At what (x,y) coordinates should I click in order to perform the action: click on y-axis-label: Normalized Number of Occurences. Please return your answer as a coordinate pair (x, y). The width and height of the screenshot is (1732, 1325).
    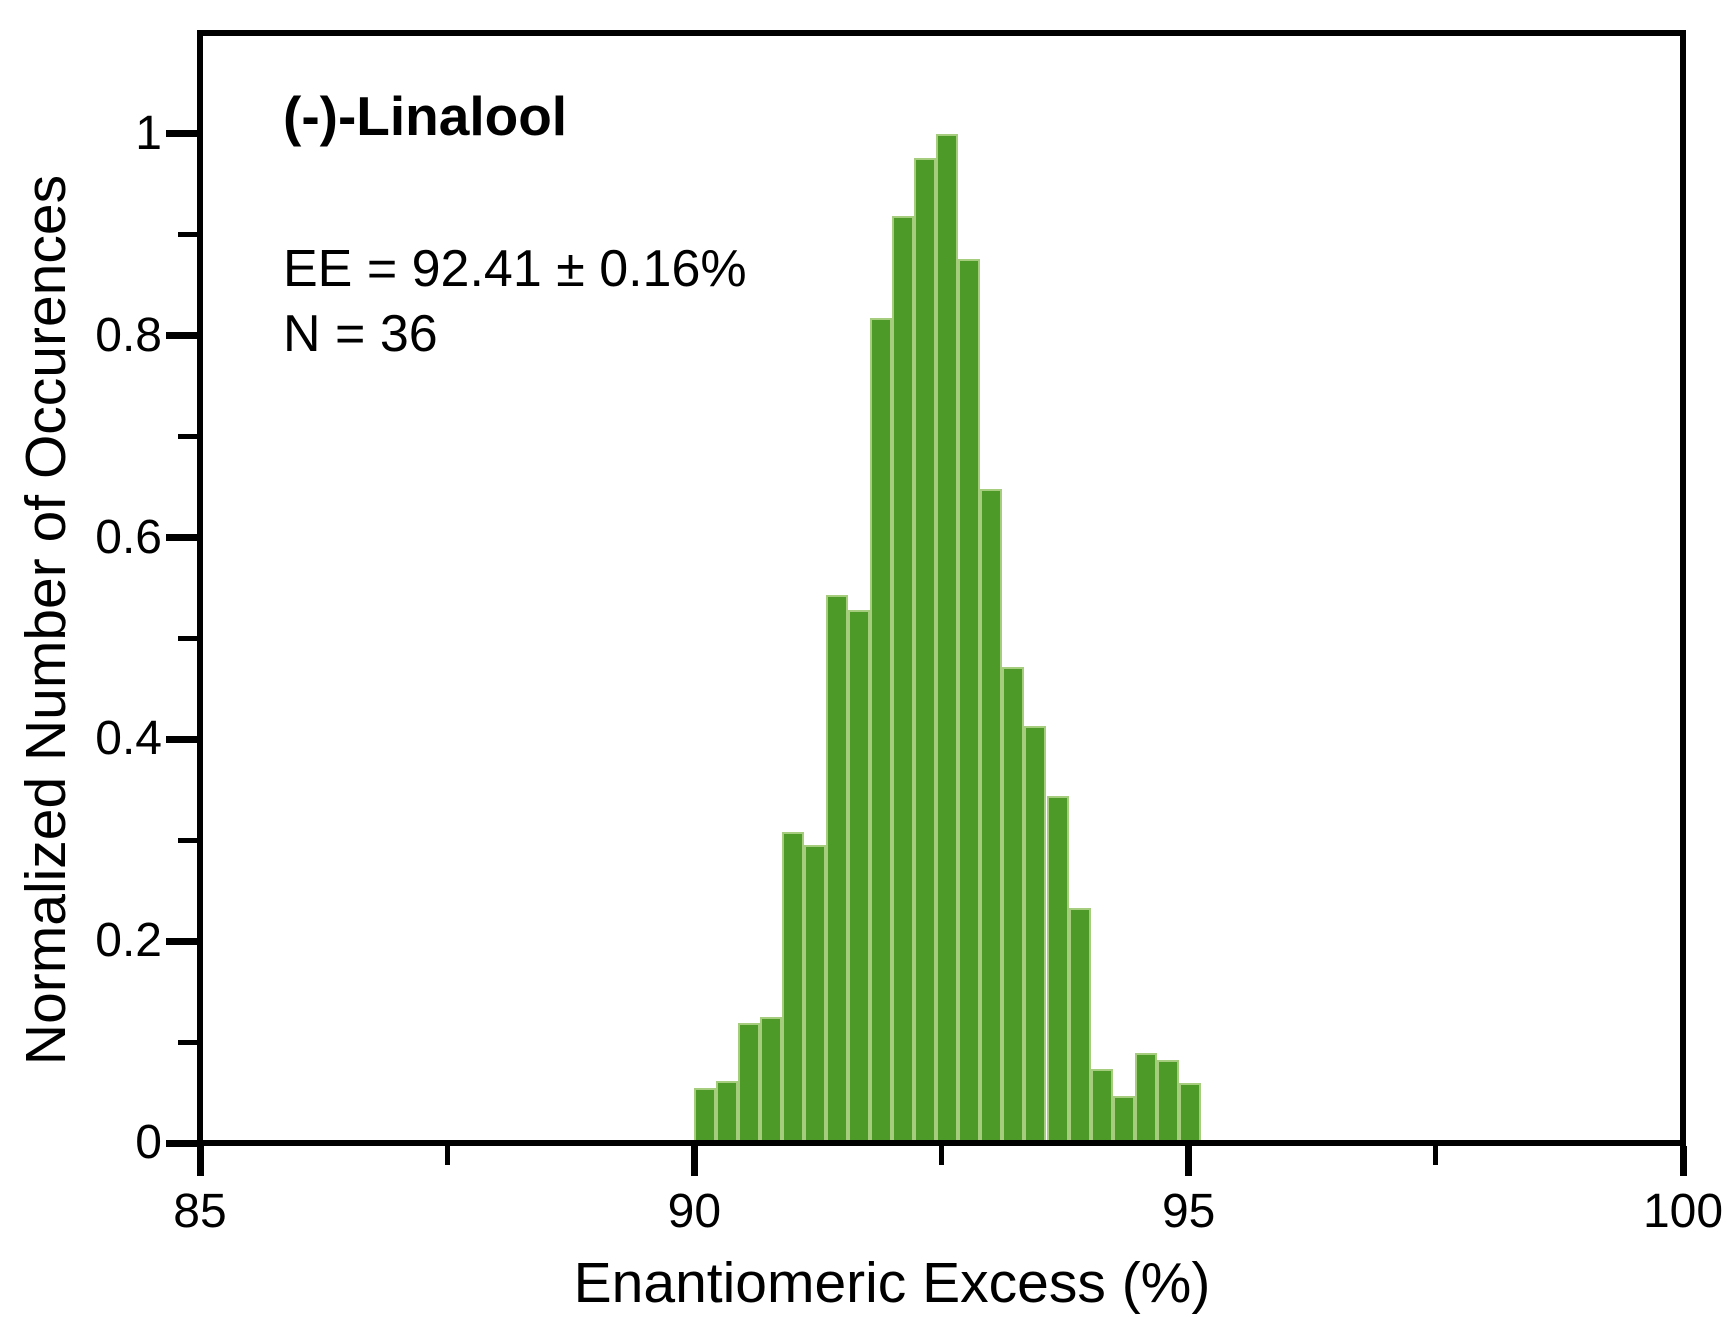
    Looking at the image, I should click on (46, 620).